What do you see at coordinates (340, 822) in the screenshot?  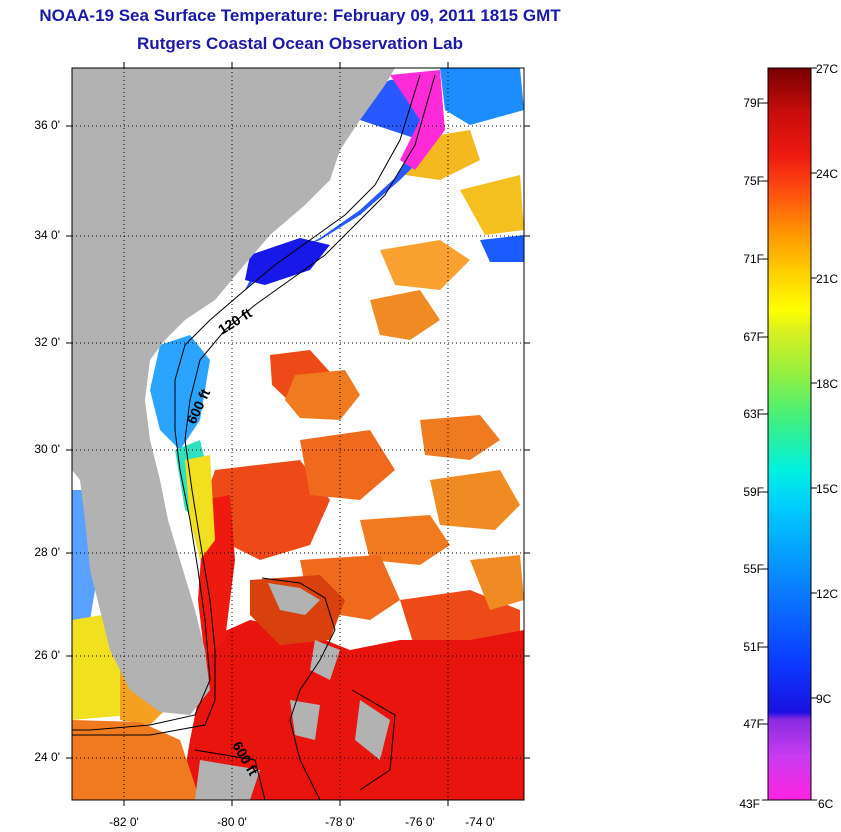 I see `lon-label: -78 0'` at bounding box center [340, 822].